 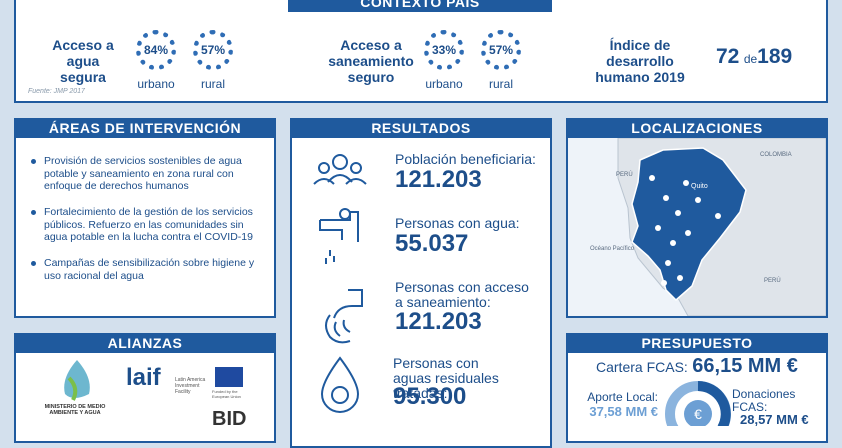 I want to click on results-icons, so click(x=340, y=283).